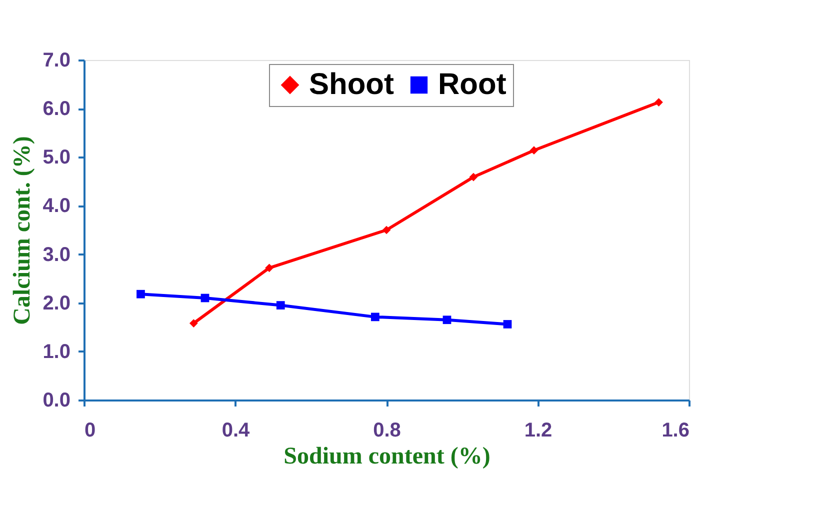 The image size is (815, 506). What do you see at coordinates (56, 109) in the screenshot?
I see `y-tick-label: 6.0` at bounding box center [56, 109].